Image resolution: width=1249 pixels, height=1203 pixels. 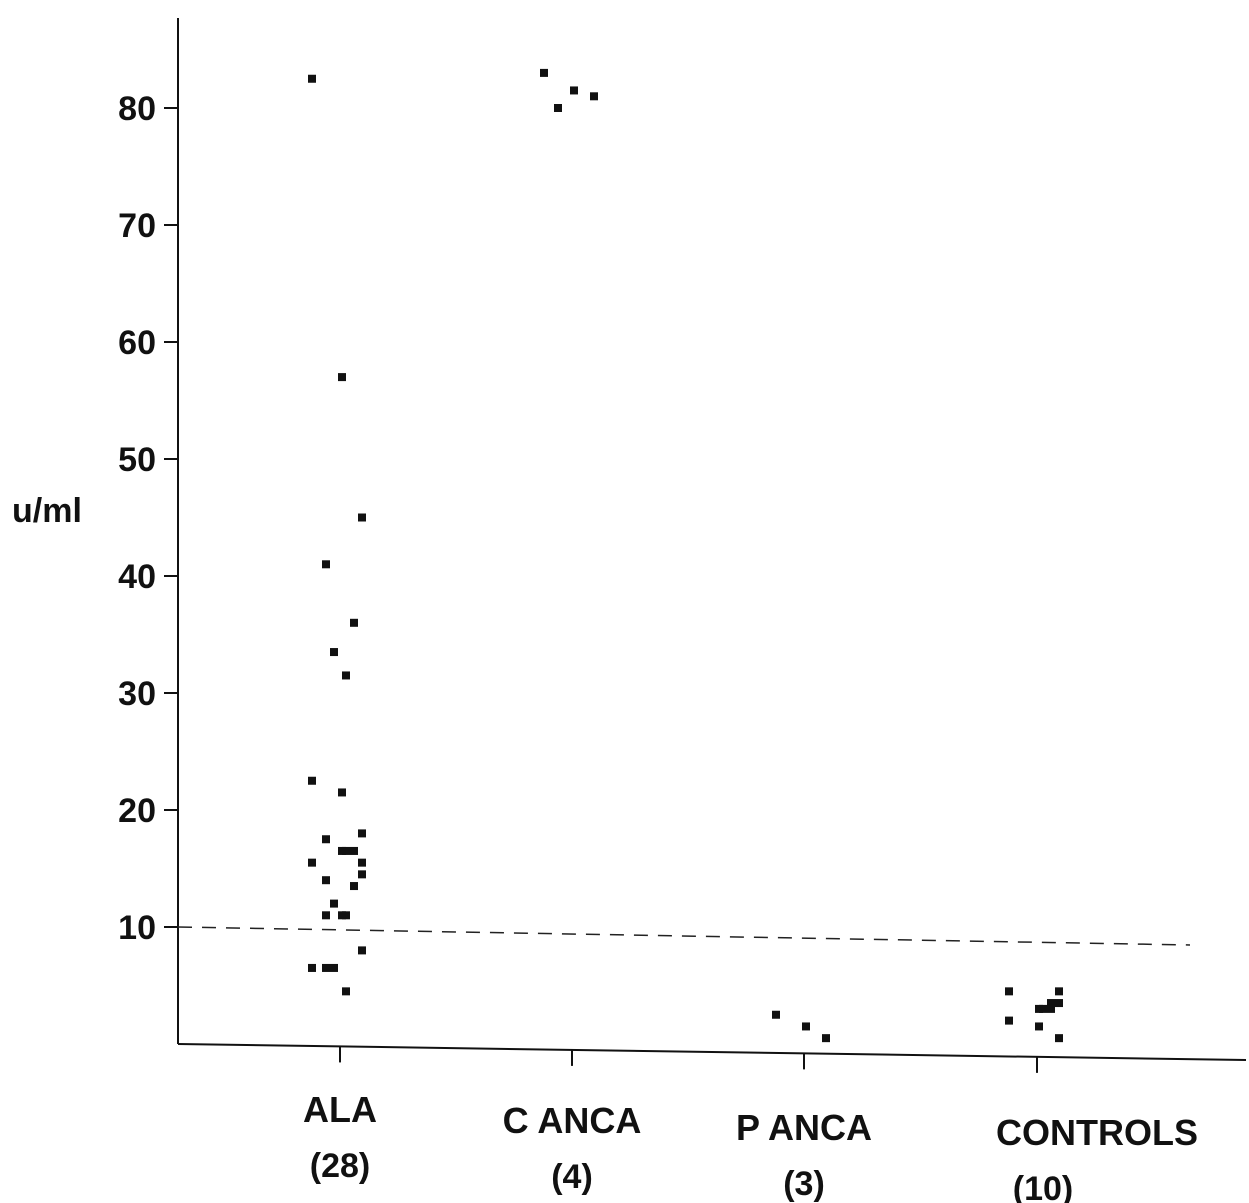 What do you see at coordinates (137, 577) in the screenshot?
I see `y-tick-label: 40` at bounding box center [137, 577].